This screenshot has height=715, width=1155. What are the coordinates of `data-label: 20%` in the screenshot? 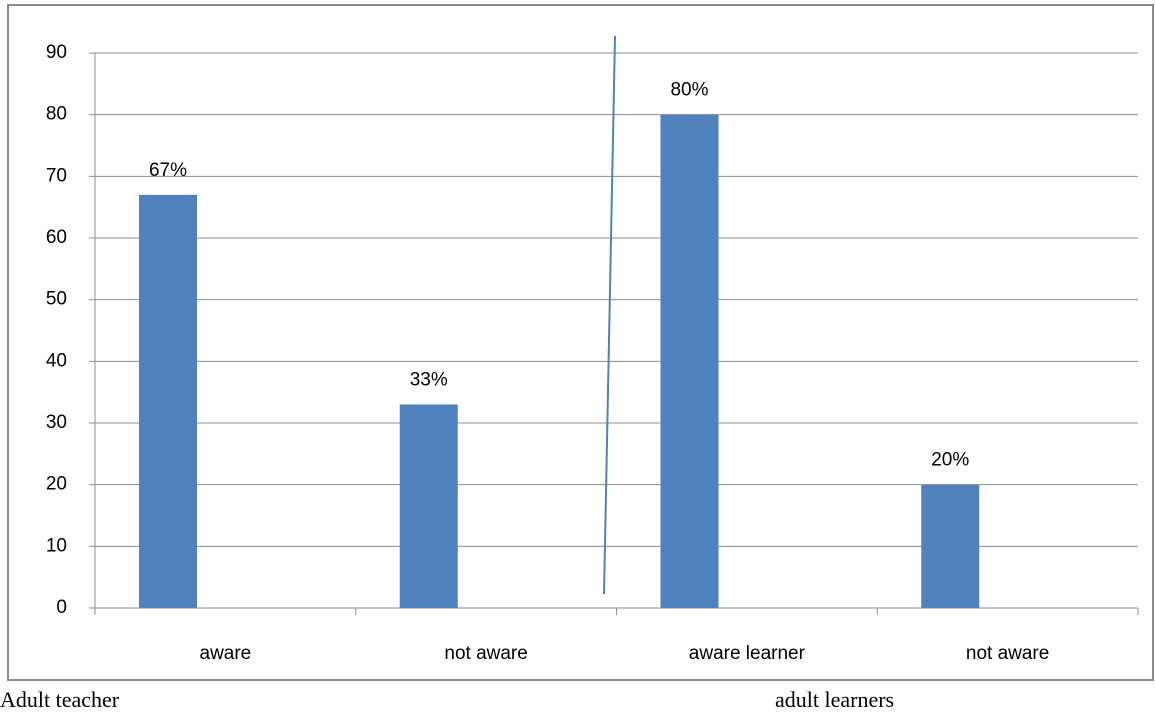 It's located at (950, 460).